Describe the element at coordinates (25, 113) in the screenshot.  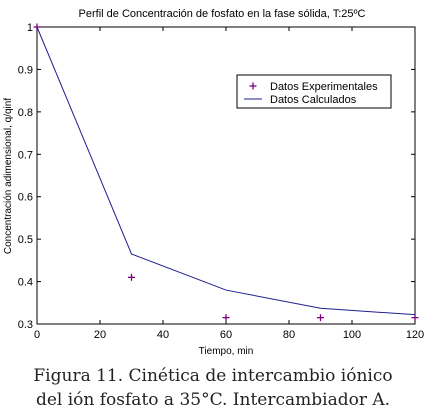
I see `y-tick-label: 0.8` at that location.